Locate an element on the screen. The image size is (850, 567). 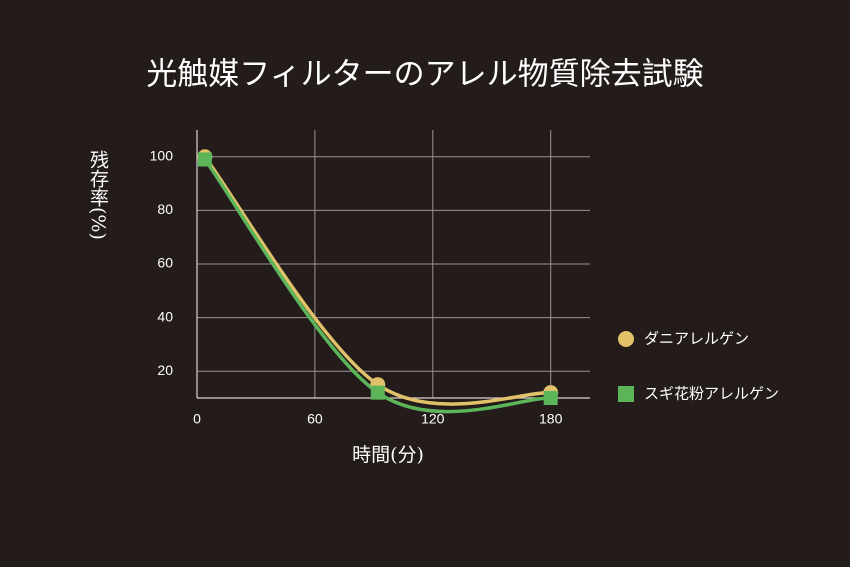
x-tick-label: 120 is located at coordinates (433, 419).